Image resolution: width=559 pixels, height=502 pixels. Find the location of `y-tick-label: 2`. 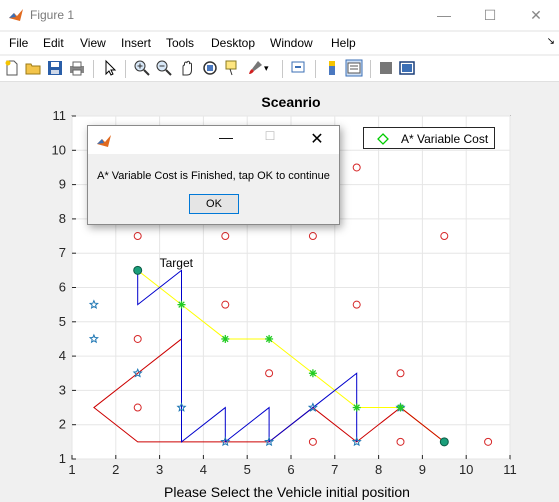

y-tick-label: 2 is located at coordinates (62, 424).